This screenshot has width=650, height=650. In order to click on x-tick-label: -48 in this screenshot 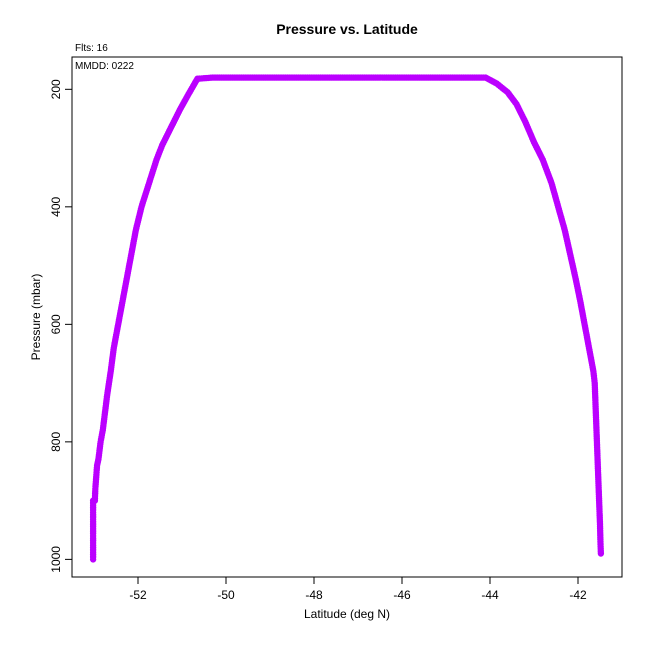, I will do `click(314, 595)`.